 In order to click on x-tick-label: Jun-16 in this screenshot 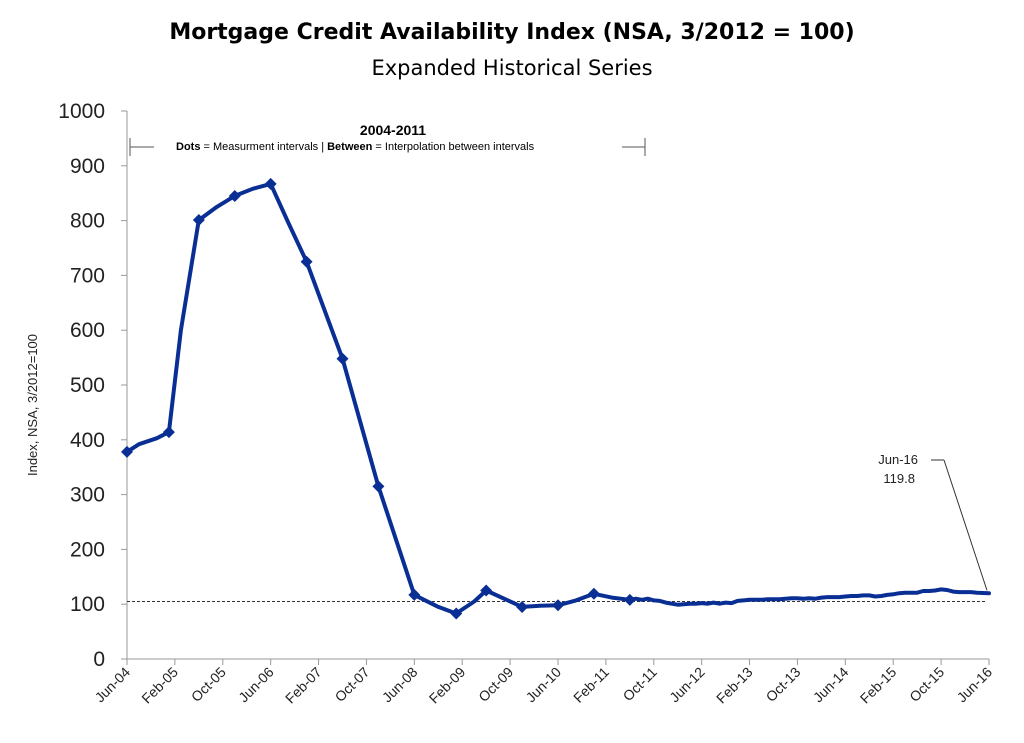, I will do `click(975, 685)`.